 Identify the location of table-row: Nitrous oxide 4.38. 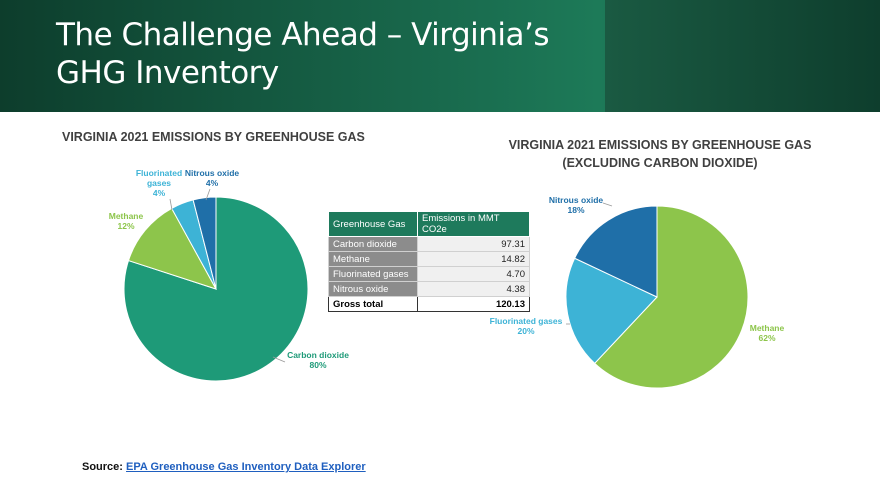
(429, 289).